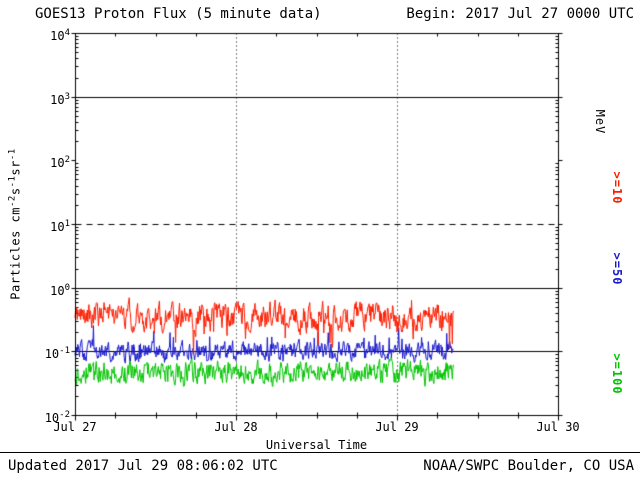  Describe the element at coordinates (558, 427) in the screenshot. I see `x-axis-tick-label: Jul 30` at that location.